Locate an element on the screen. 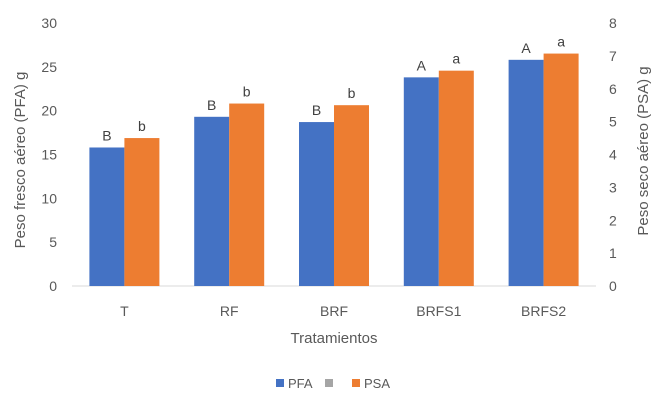 The width and height of the screenshot is (660, 404). bar-pfa-t is located at coordinates (107, 216).